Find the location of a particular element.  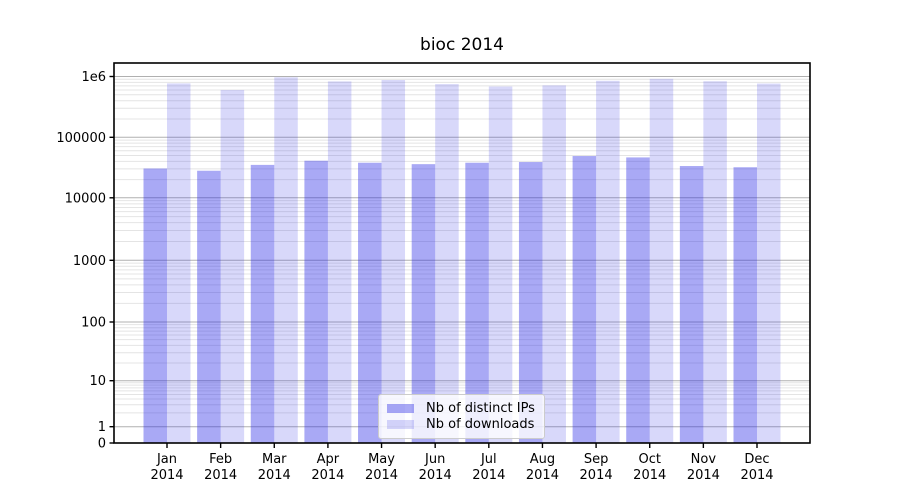

legend-swatch-downloads is located at coordinates (400, 425).